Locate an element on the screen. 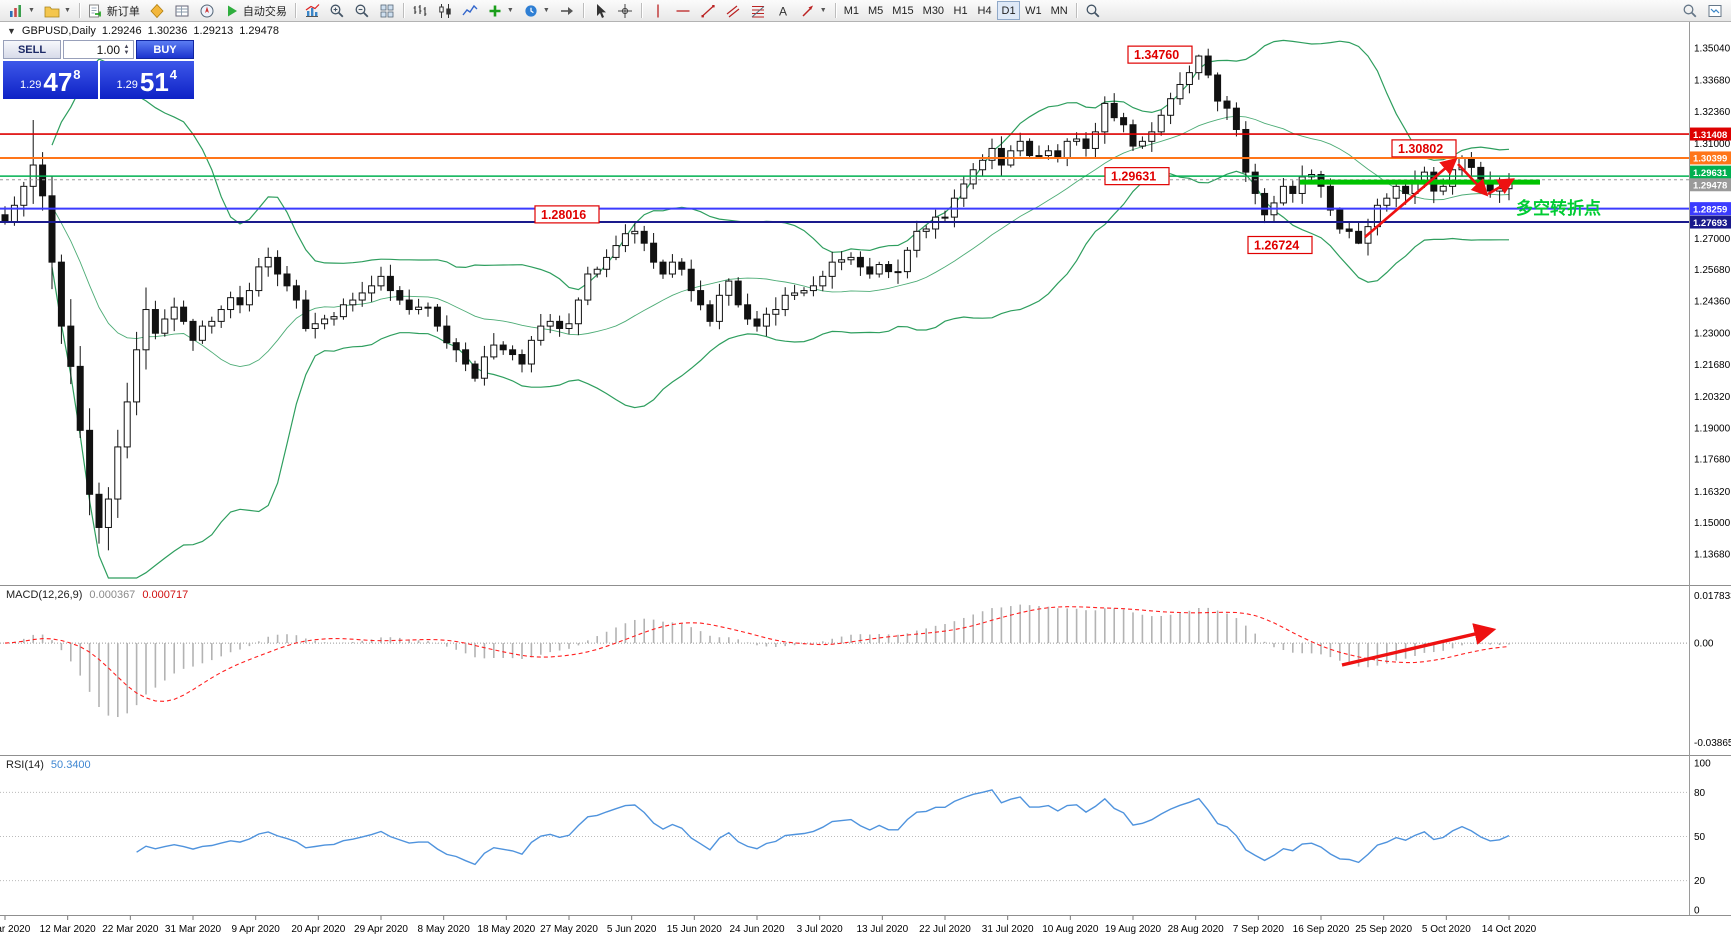  lot-size-field: 1.00 ▲ ▼ is located at coordinates (98, 49).